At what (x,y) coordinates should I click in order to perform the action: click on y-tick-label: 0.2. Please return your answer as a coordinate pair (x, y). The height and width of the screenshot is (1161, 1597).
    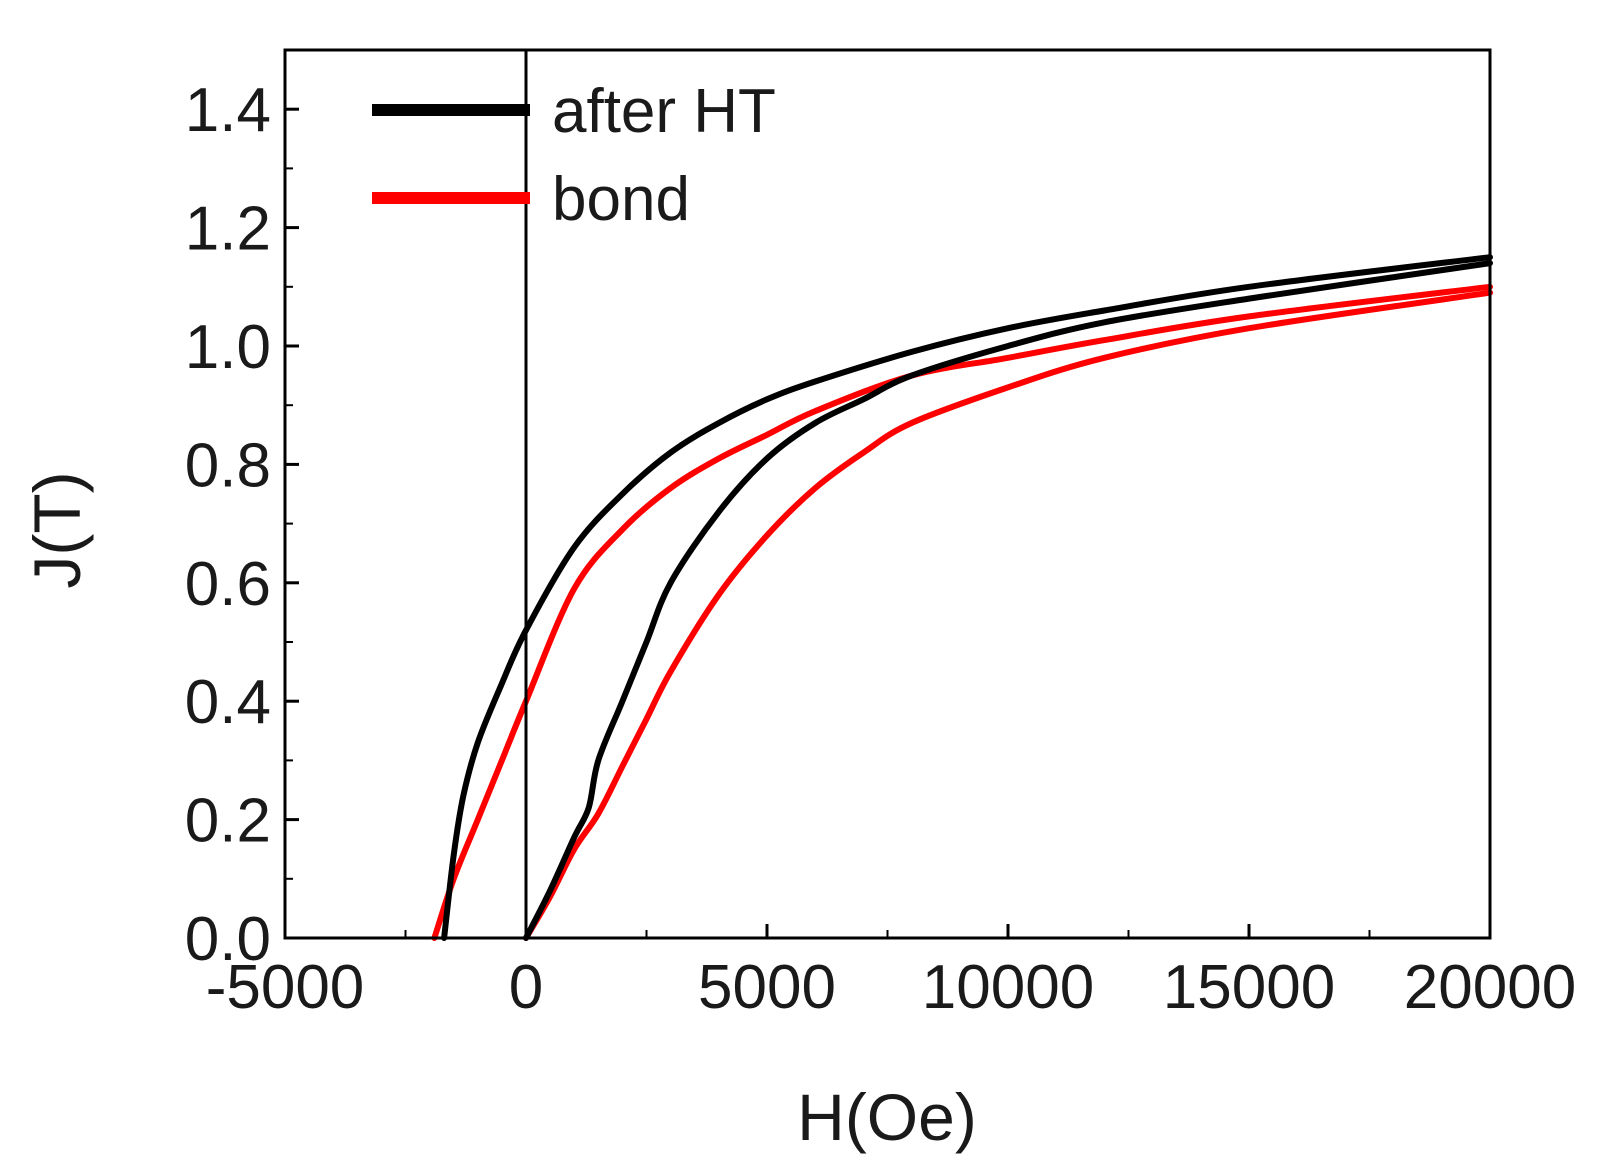
    Looking at the image, I should click on (228, 821).